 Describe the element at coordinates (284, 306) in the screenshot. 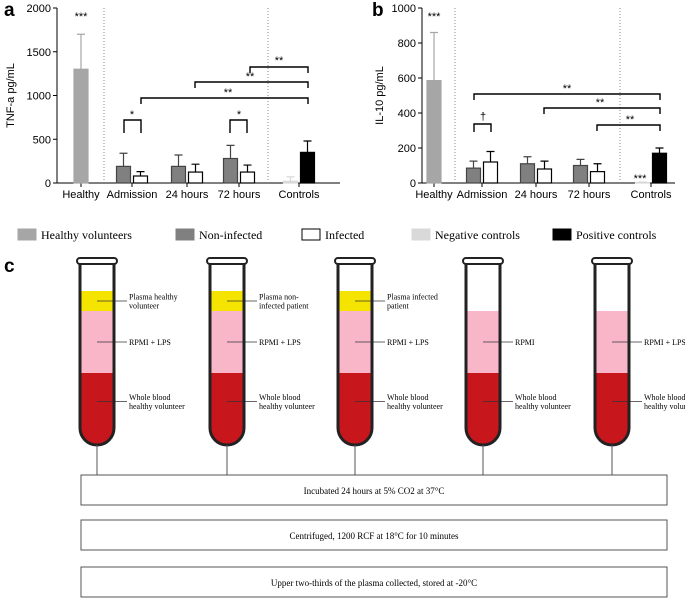

I see `layer-label: infected patient` at that location.